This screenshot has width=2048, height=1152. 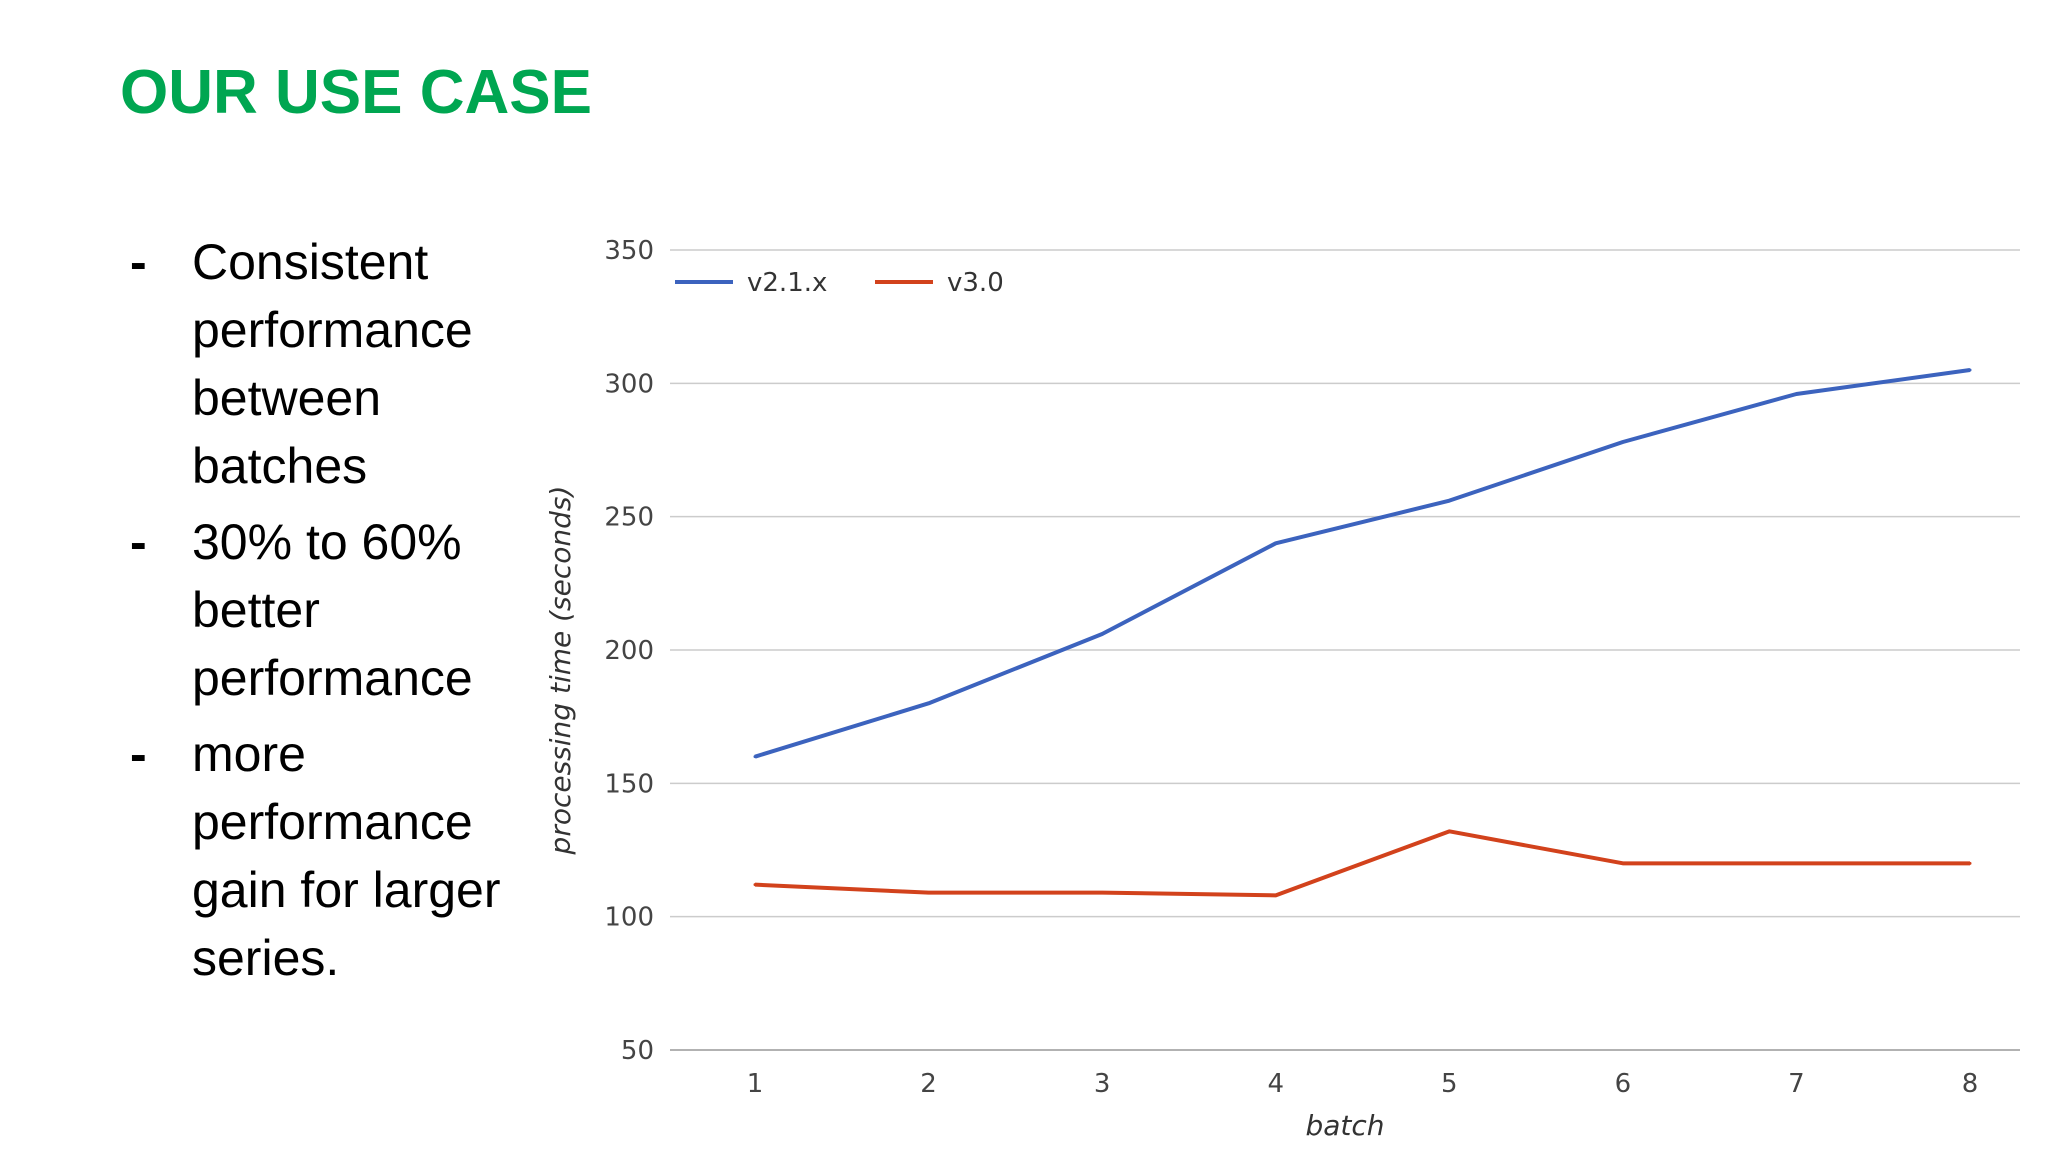 What do you see at coordinates (356, 92) in the screenshot?
I see `slide-title: OUR USE CASE` at bounding box center [356, 92].